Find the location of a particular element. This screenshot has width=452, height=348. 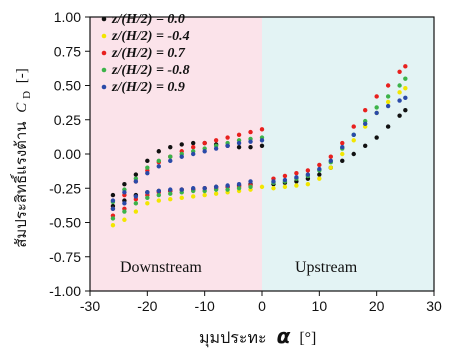

legend-label: z/(H/2) = -0.4 is located at coordinates (150, 36).